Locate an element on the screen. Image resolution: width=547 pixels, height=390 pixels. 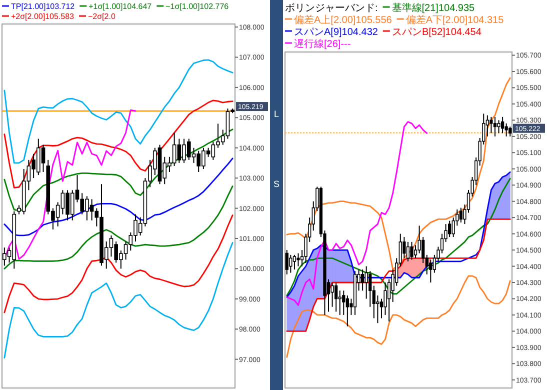
text: L is located at coordinates (277, 114).